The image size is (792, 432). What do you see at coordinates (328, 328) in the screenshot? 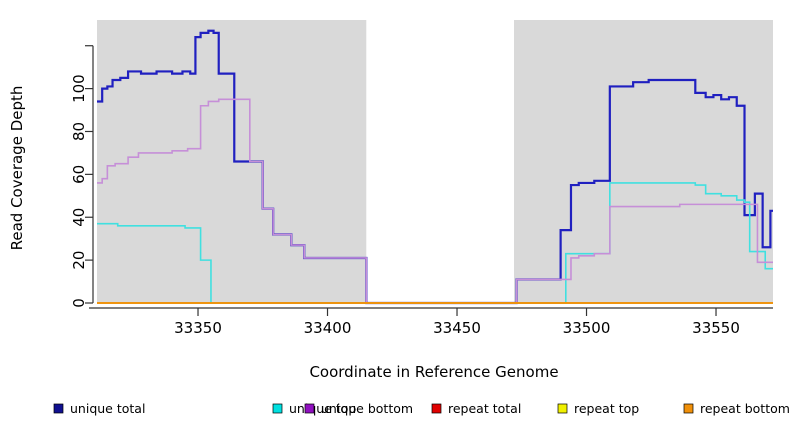
I see `x-tick-label-33400: 33400` at bounding box center [328, 328].